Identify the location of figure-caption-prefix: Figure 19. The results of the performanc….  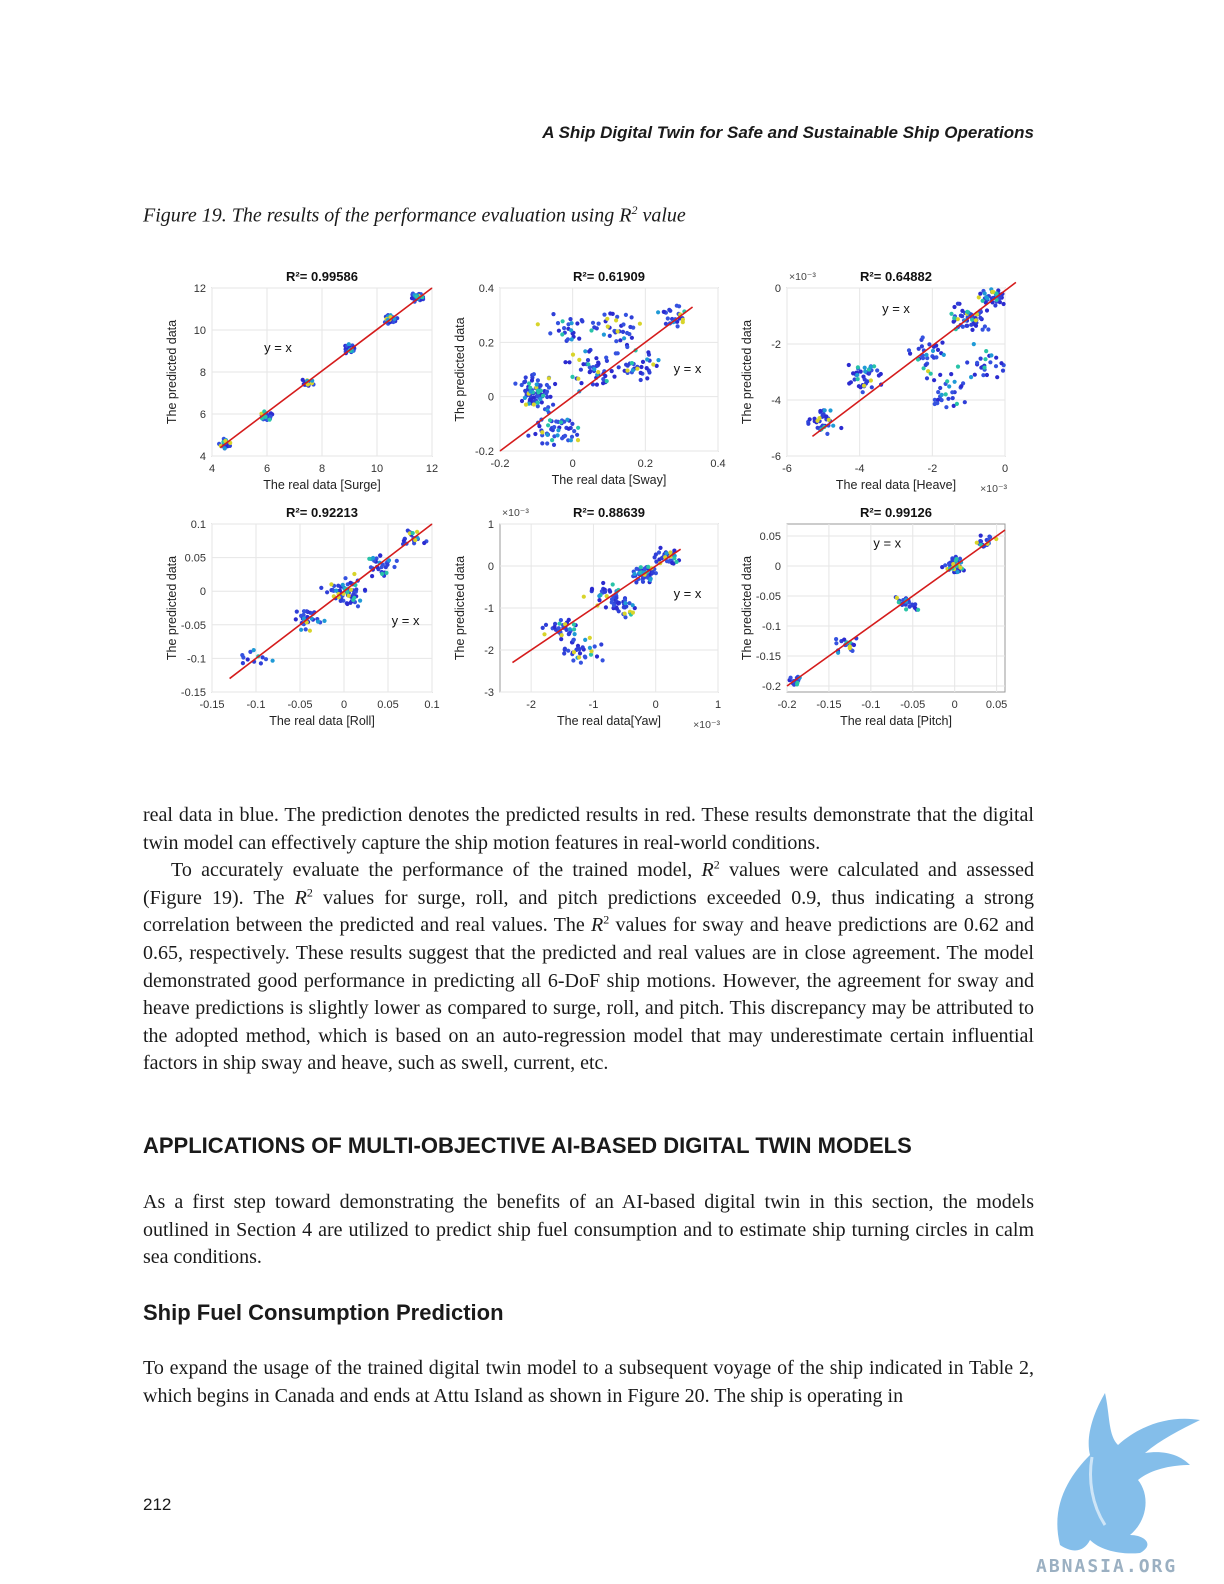
(387, 215).